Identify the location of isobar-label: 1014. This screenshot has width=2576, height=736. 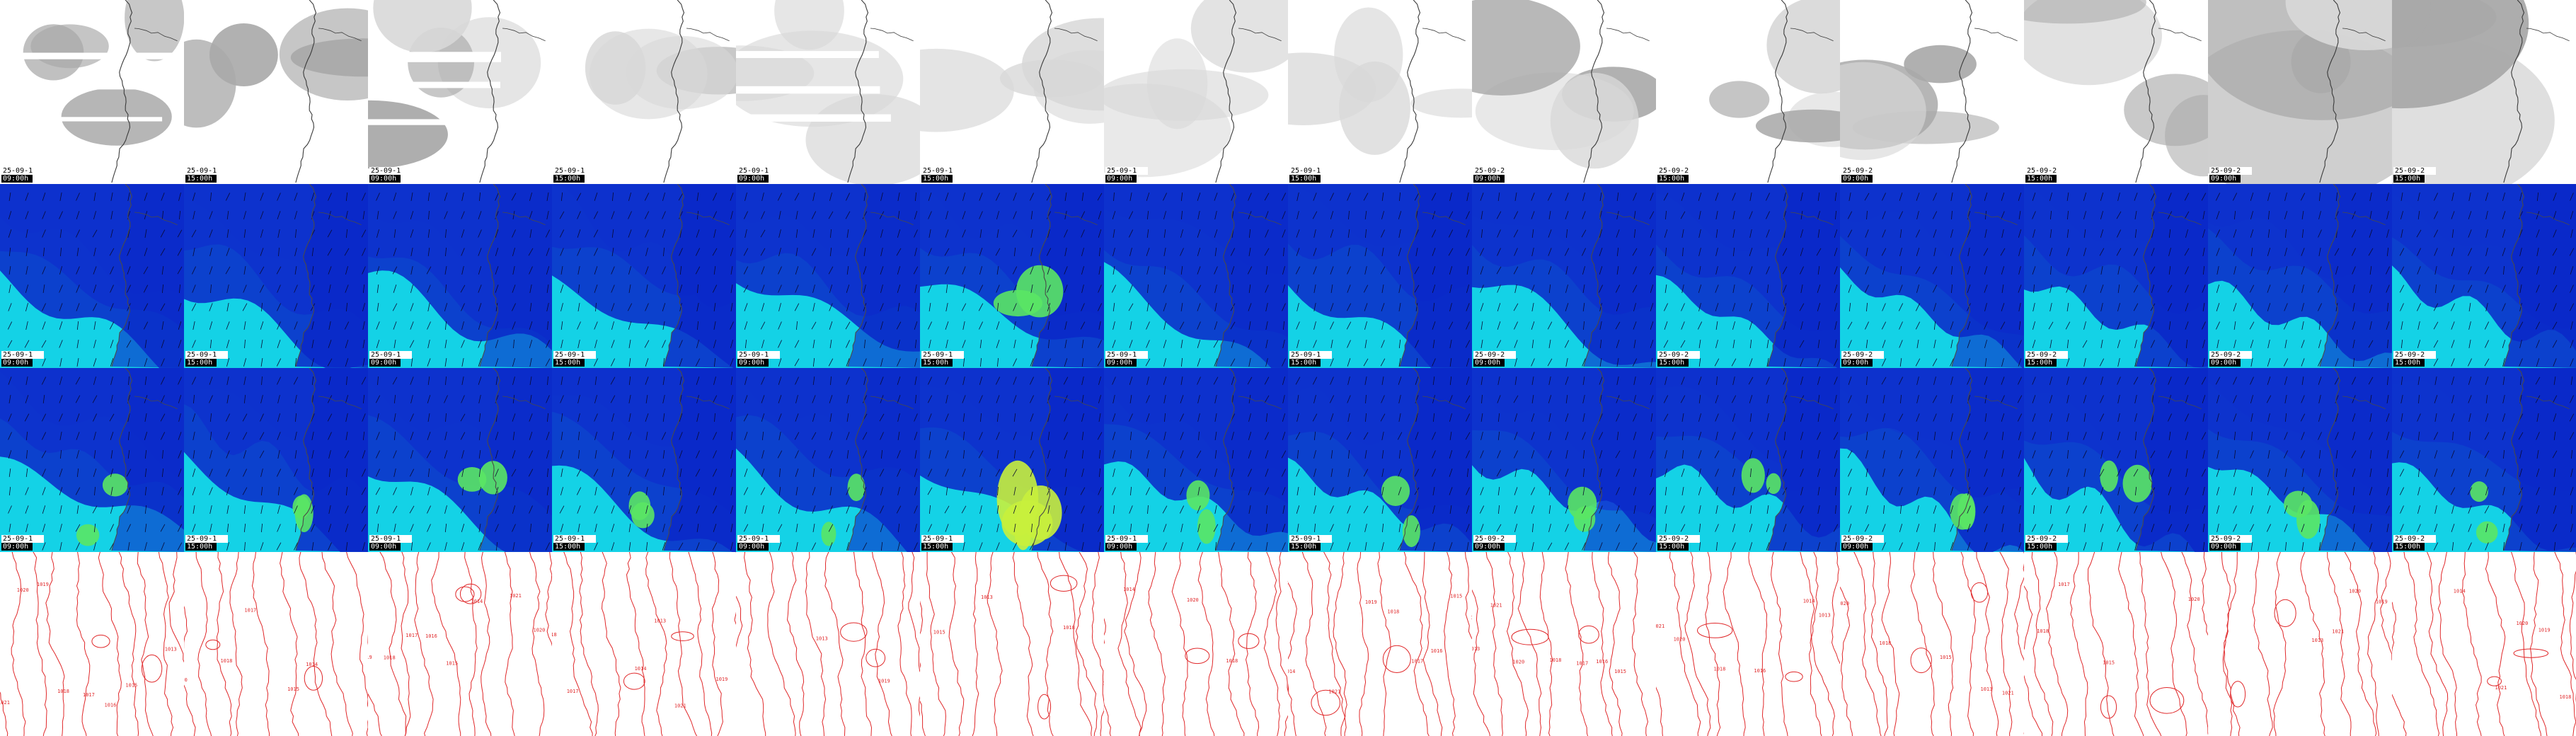
(1292, 672).